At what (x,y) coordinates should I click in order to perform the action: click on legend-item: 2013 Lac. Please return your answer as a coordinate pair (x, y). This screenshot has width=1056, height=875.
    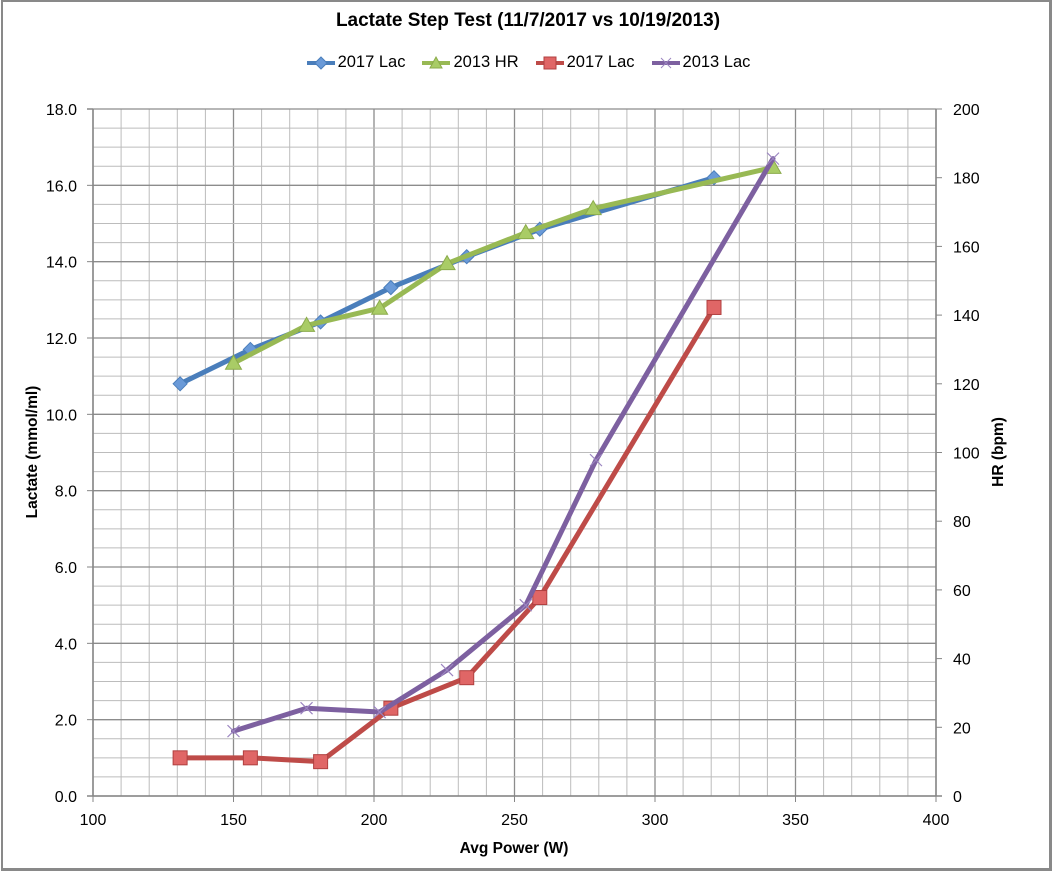
    Looking at the image, I should click on (701, 62).